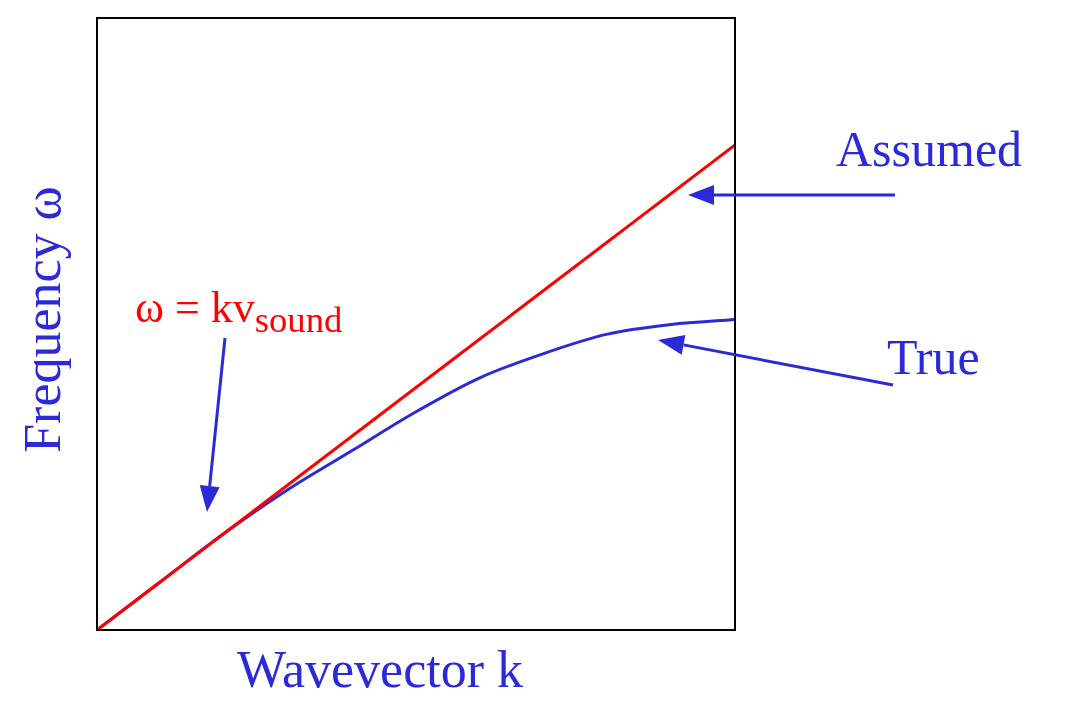  I want to click on annotation: ω = kv$_{sound}$, so click(239, 311).